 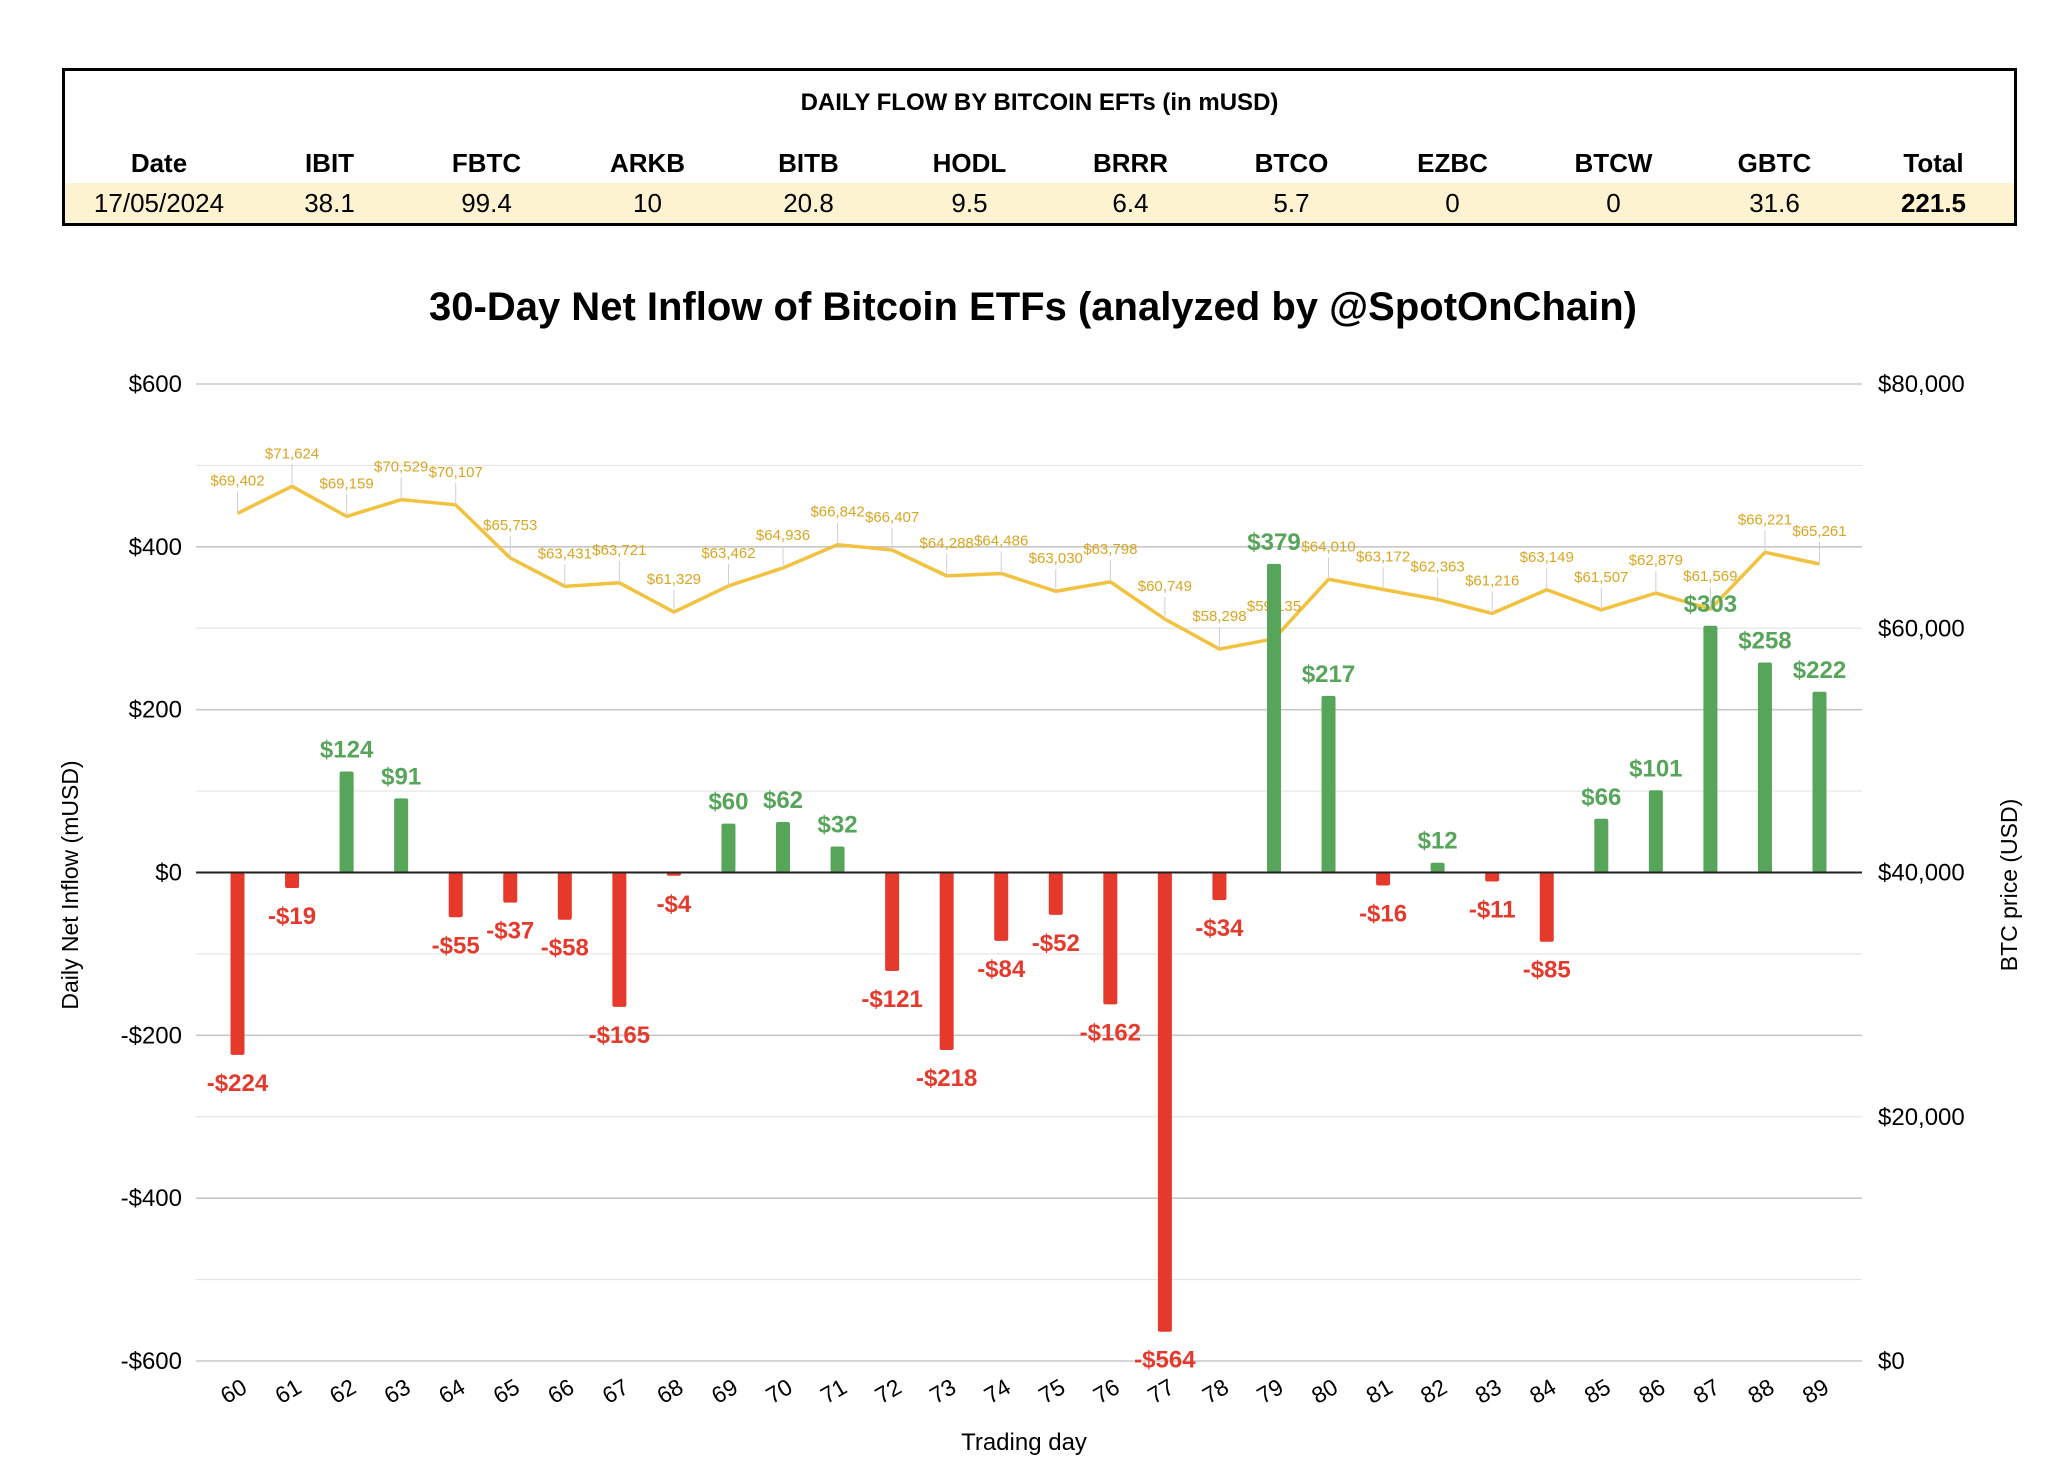 What do you see at coordinates (1765, 519) in the screenshot?
I see `price-label: $66,221` at bounding box center [1765, 519].